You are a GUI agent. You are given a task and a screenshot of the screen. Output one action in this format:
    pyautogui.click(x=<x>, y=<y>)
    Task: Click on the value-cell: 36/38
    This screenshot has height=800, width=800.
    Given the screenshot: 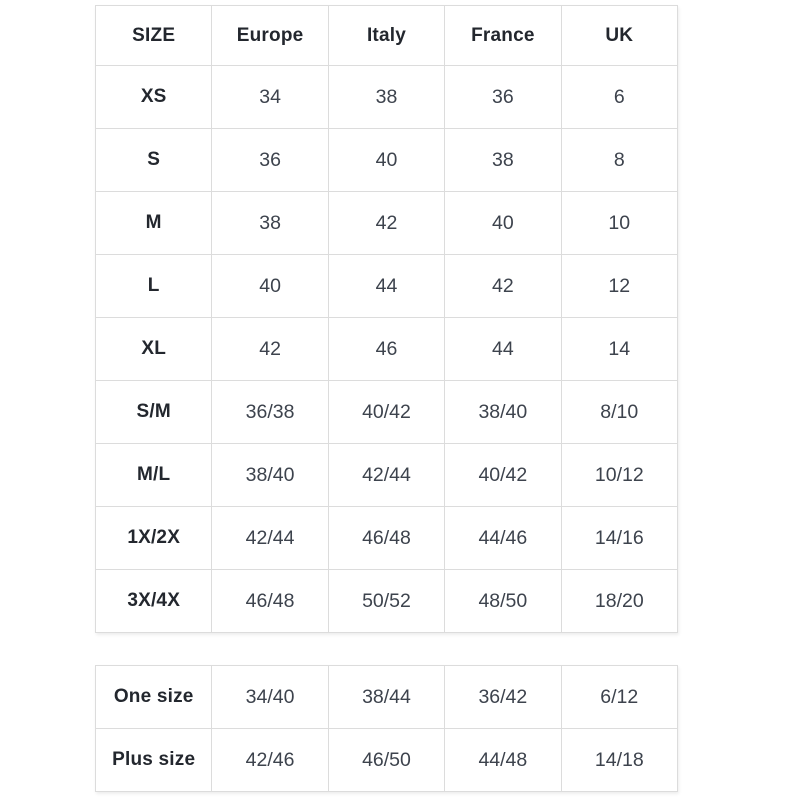 What is the action you would take?
    pyautogui.click(x=270, y=412)
    